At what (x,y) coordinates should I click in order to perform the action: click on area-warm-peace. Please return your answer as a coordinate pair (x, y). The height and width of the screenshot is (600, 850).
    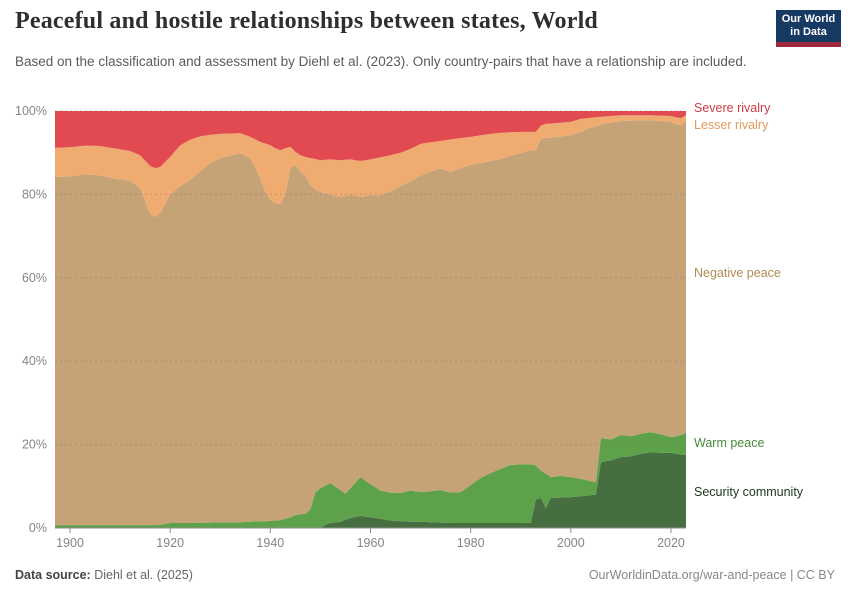
    Looking at the image, I should click on (370, 480).